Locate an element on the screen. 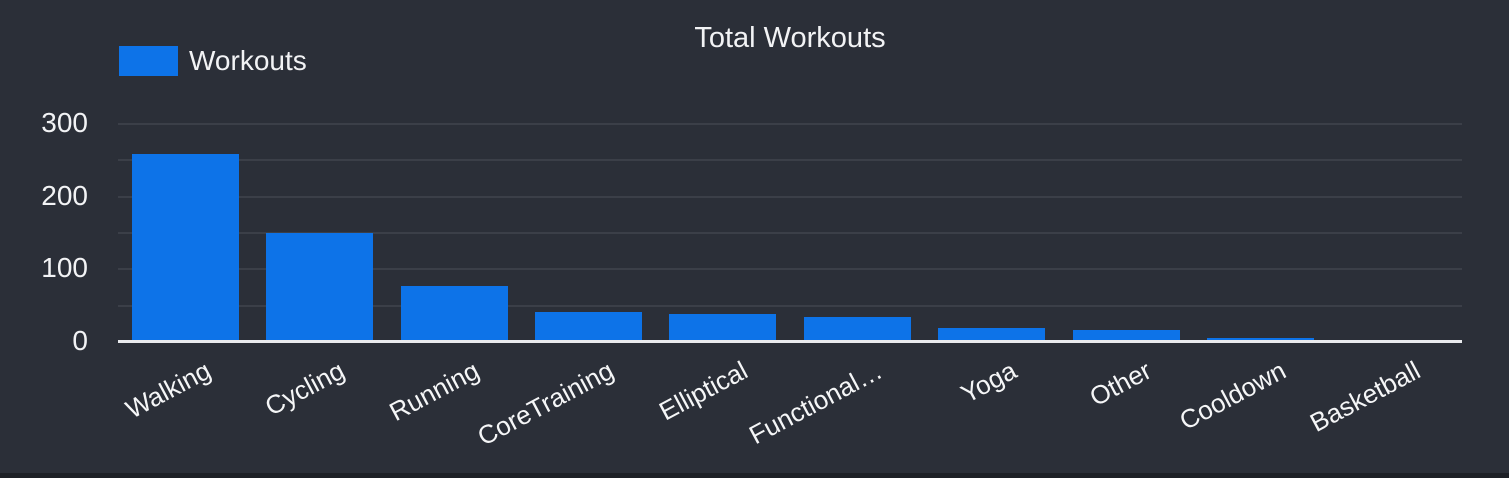 Image resolution: width=1509 pixels, height=478 pixels. x-label-cycling: Cycling is located at coordinates (305, 388).